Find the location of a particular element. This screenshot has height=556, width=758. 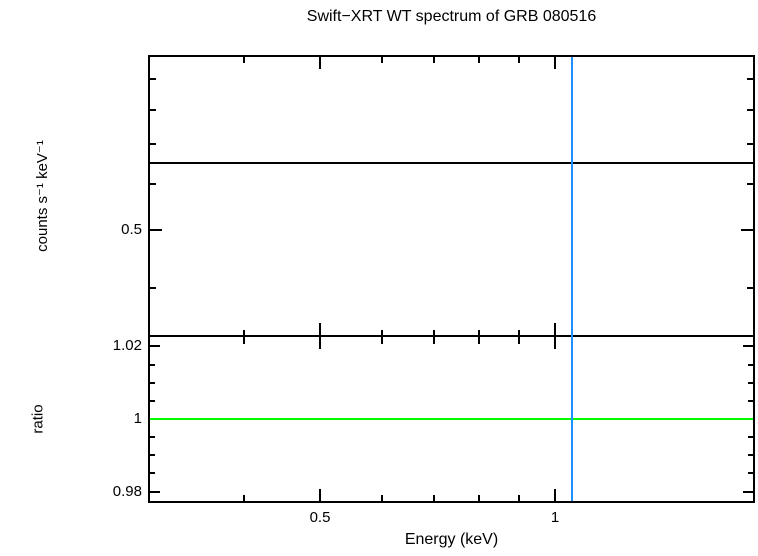

cursor-line is located at coordinates (572, 279).